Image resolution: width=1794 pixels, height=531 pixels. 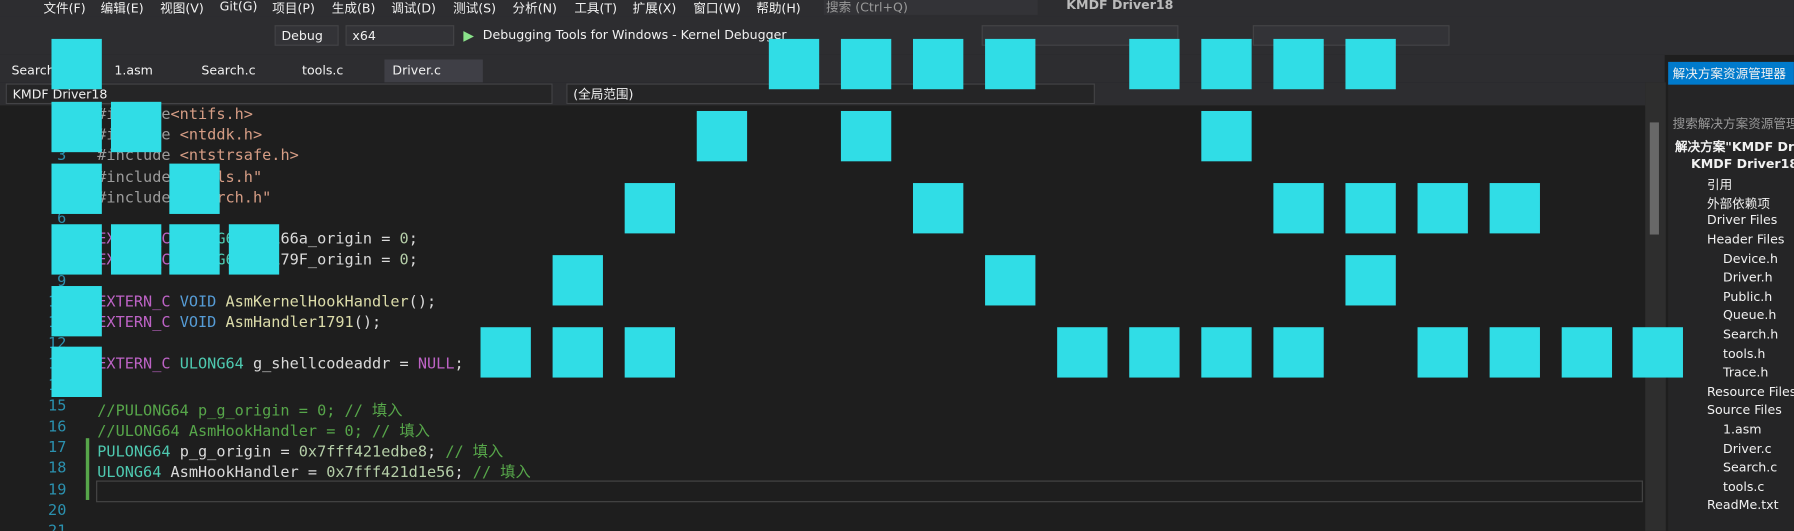 What do you see at coordinates (596, 9) in the screenshot?
I see `menu-item: 工具(T)` at bounding box center [596, 9].